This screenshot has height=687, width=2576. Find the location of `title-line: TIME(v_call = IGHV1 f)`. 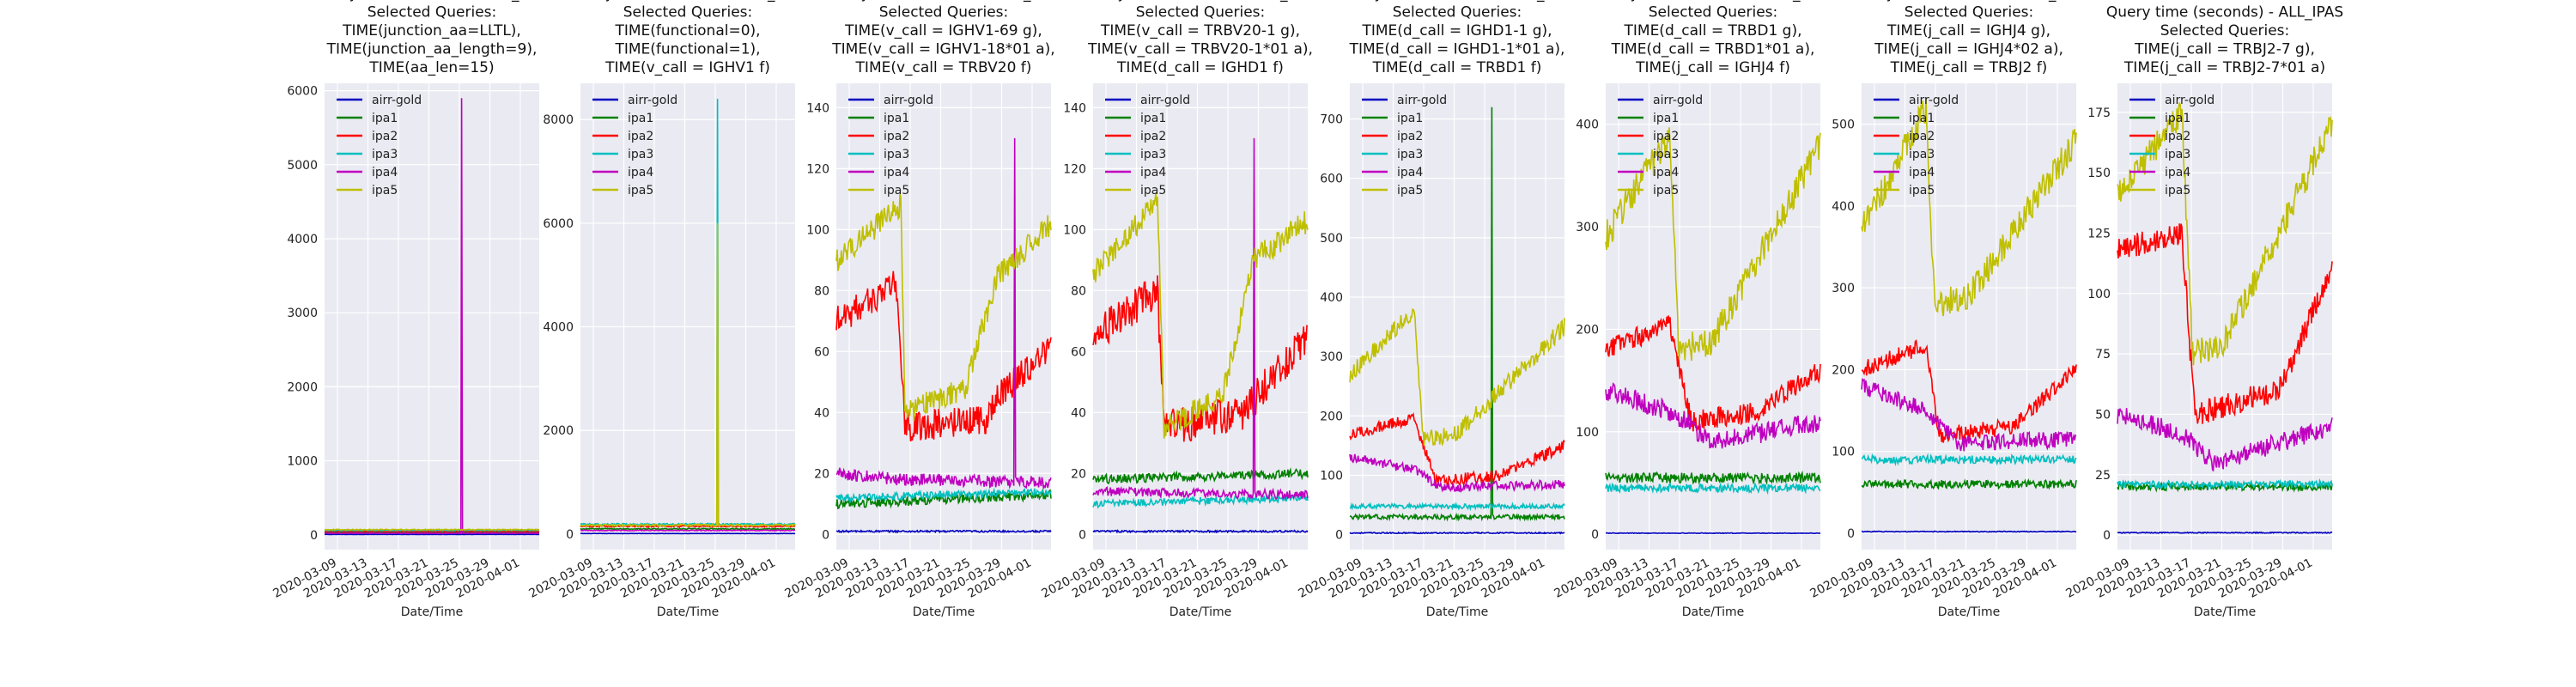

title-line: TIME(v_call = IGHV1 f) is located at coordinates (687, 67).